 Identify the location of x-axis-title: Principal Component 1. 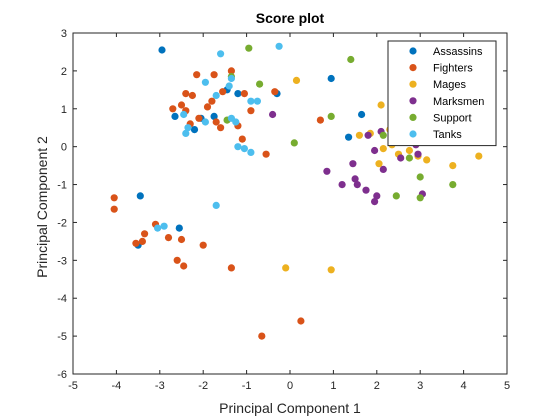
(290, 408).